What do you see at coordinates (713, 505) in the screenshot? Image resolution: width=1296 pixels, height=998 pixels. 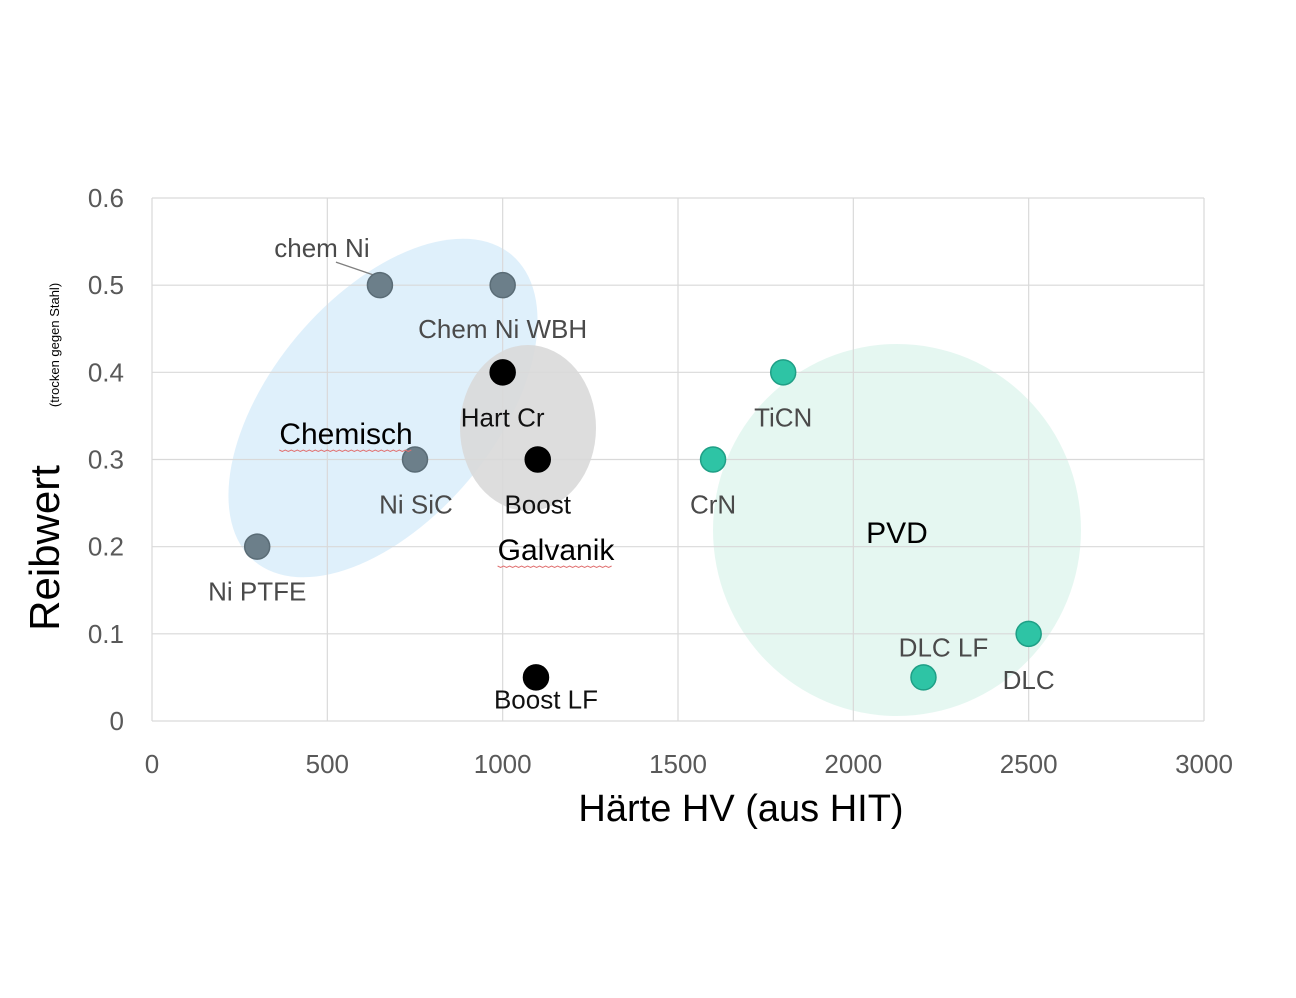 I see `point-label-crn: CrN` at bounding box center [713, 505].